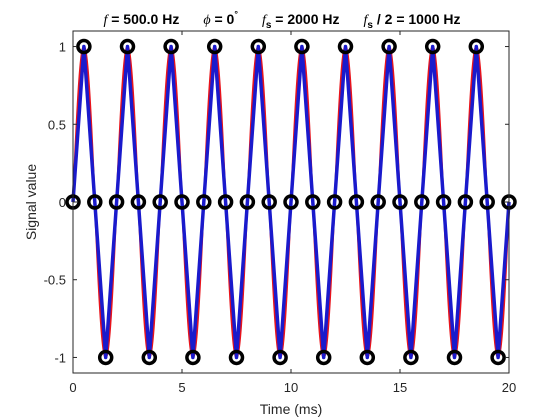 Image resolution: width=560 pixels, height=420 pixels. What do you see at coordinates (265, 20) in the screenshot?
I see `title-fs-symbol: f` at bounding box center [265, 20].